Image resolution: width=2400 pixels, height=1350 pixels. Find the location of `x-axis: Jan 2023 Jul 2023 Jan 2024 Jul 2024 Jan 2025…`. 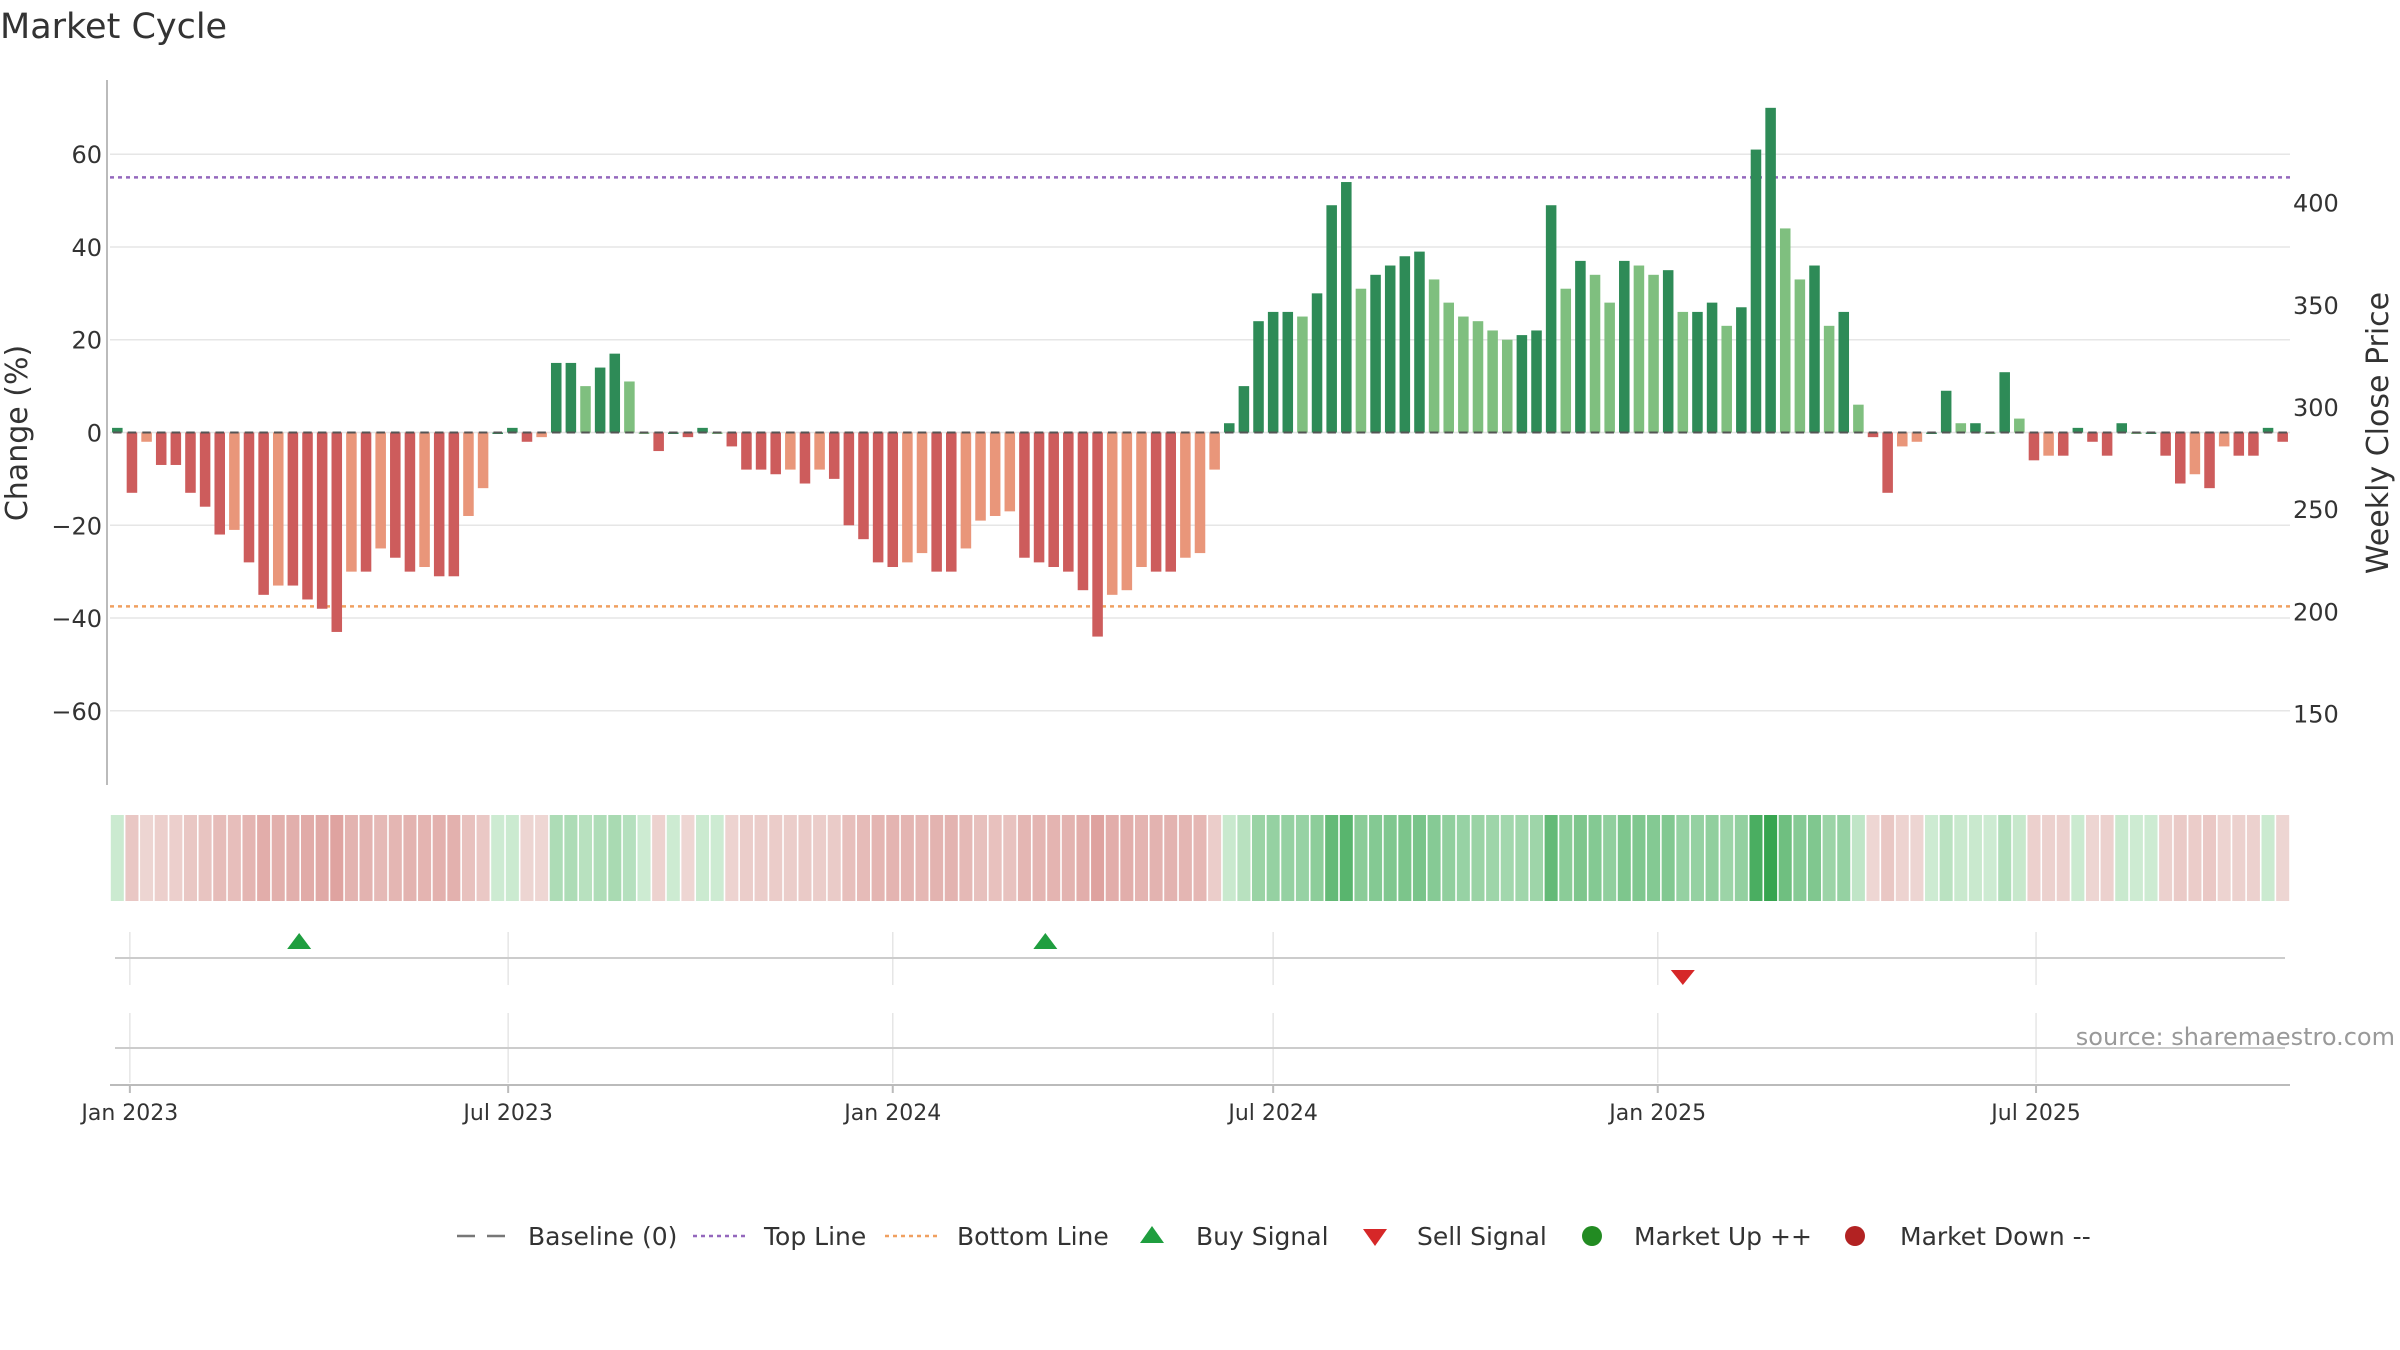

x-axis: Jan 2023 Jul 2023 Jan 2024 Jul 2024 Jan 2025… is located at coordinates (1184, 1105).